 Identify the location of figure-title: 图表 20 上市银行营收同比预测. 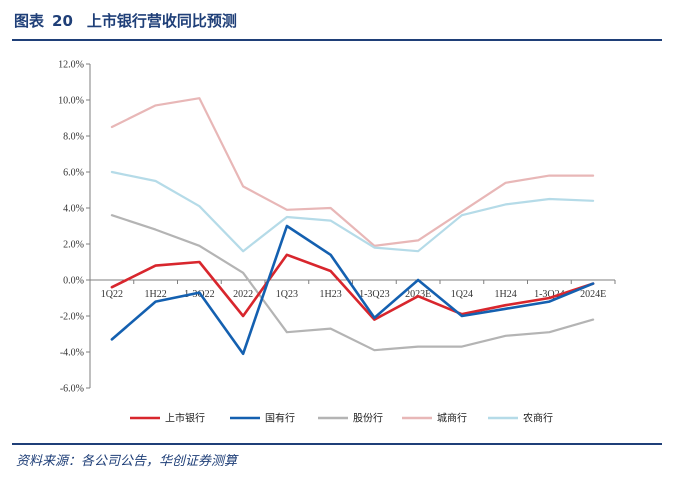
(125, 20).